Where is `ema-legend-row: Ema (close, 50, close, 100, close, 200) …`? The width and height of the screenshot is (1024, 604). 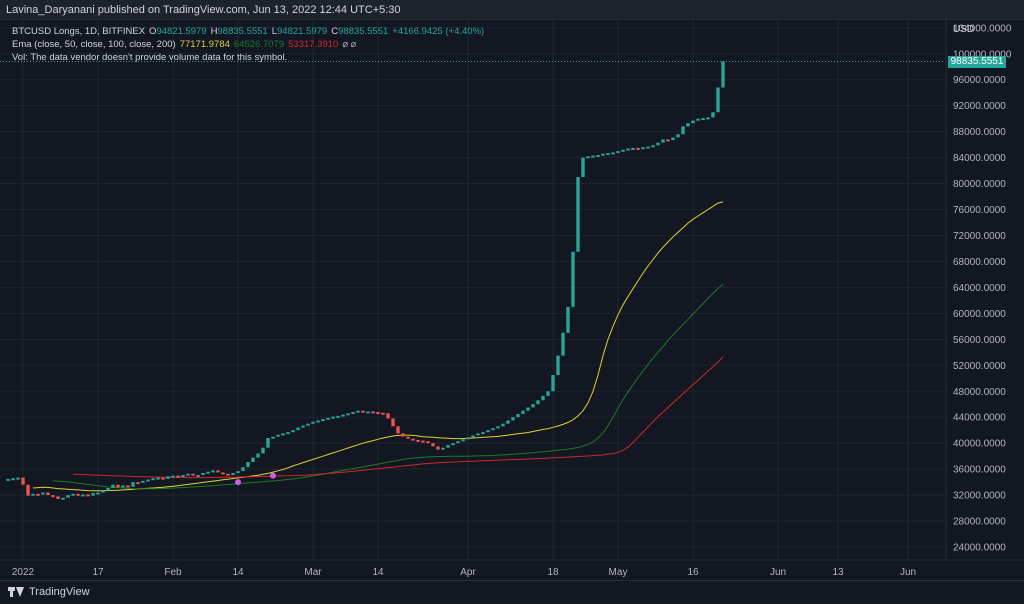 ema-legend-row: Ema (close, 50, close, 100, close, 200) … is located at coordinates (248, 44).